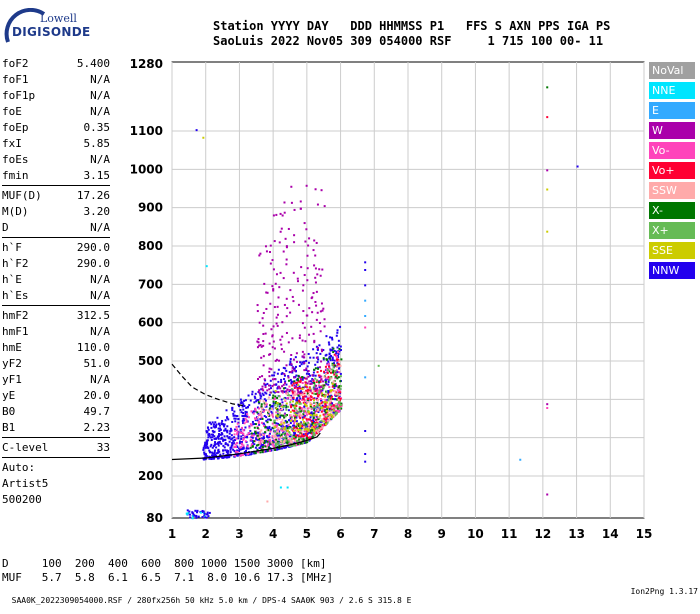 This screenshot has height=614, width=700. What do you see at coordinates (273, 534) in the screenshot?
I see `x-tick-label: 4` at bounding box center [273, 534].